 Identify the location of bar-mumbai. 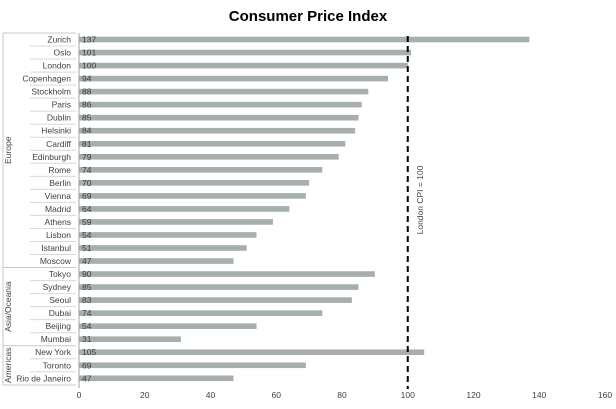
(130, 339).